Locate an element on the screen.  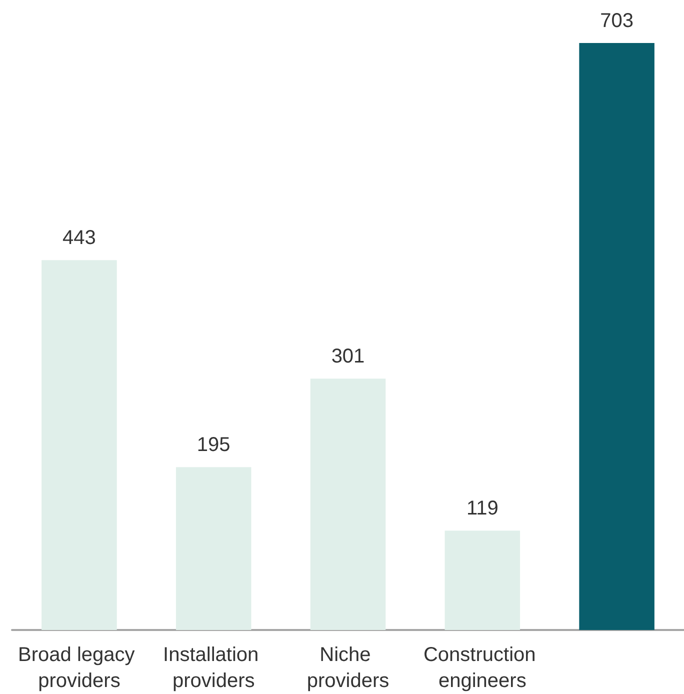
x-tick-label: Construction engineers is located at coordinates (482, 668).